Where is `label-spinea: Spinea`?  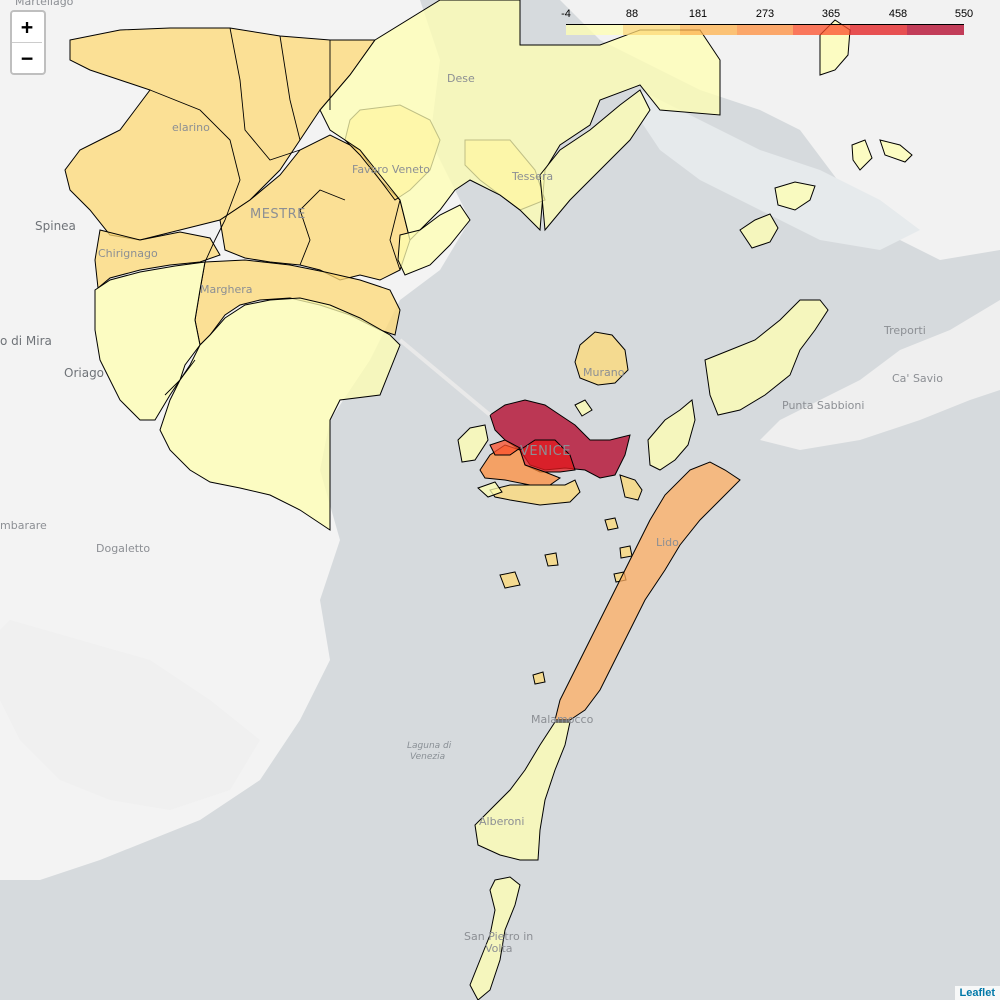
label-spinea: Spinea is located at coordinates (55, 226).